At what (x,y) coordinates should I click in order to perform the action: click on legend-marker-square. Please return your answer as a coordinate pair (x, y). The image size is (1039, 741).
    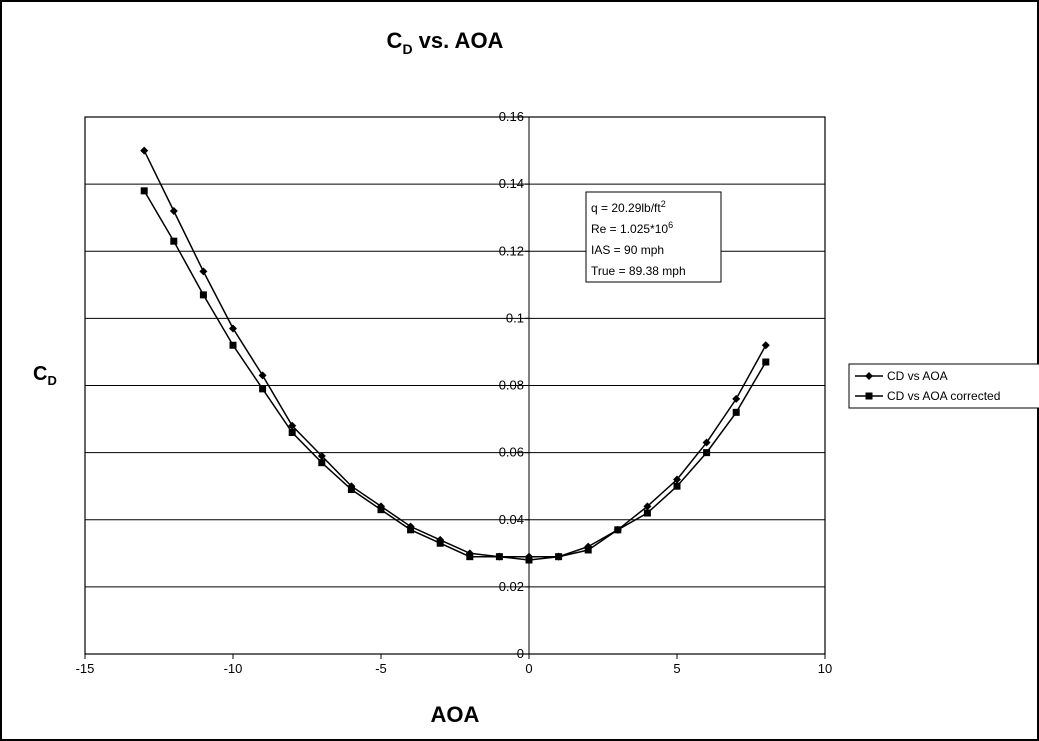
    Looking at the image, I should click on (869, 396).